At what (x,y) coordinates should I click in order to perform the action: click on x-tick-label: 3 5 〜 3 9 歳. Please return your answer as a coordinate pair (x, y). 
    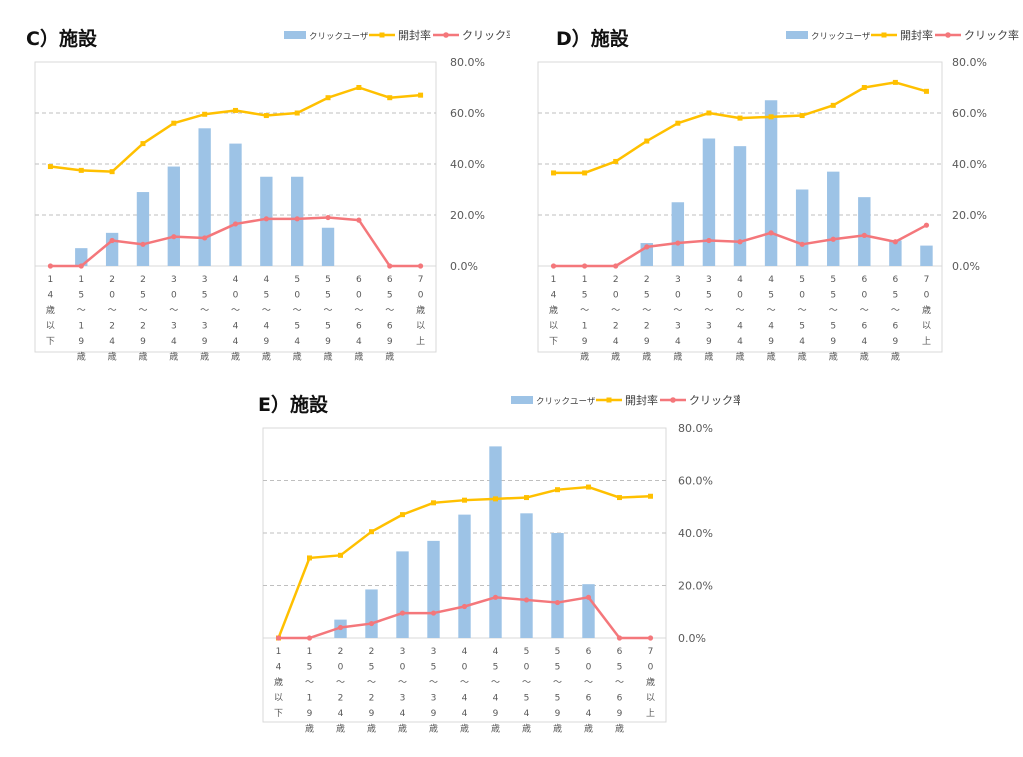
    Looking at the image, I should click on (708, 319).